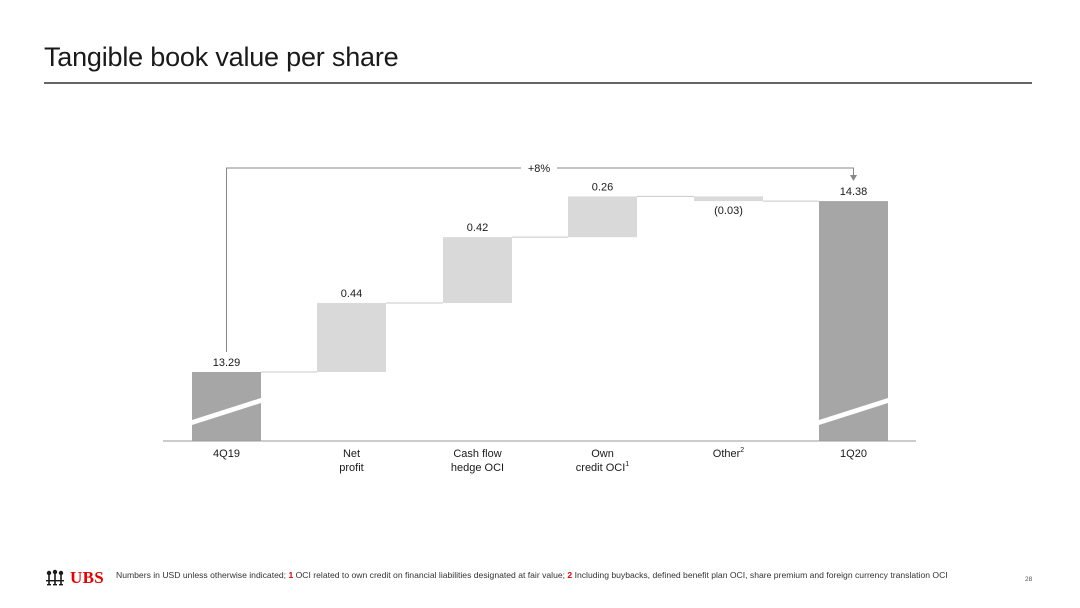 The image size is (1080, 608). I want to click on bar-cash-flow-hedge-oci, so click(477, 270).